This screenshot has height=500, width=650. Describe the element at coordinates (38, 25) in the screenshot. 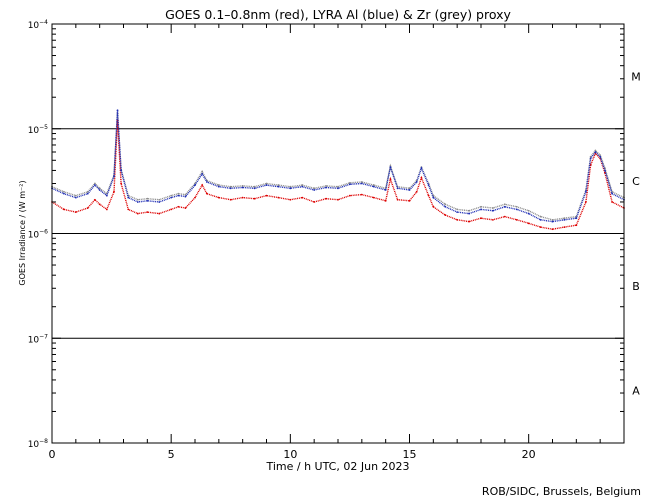

I see `y-tick-label: 10⁻⁴` at that location.